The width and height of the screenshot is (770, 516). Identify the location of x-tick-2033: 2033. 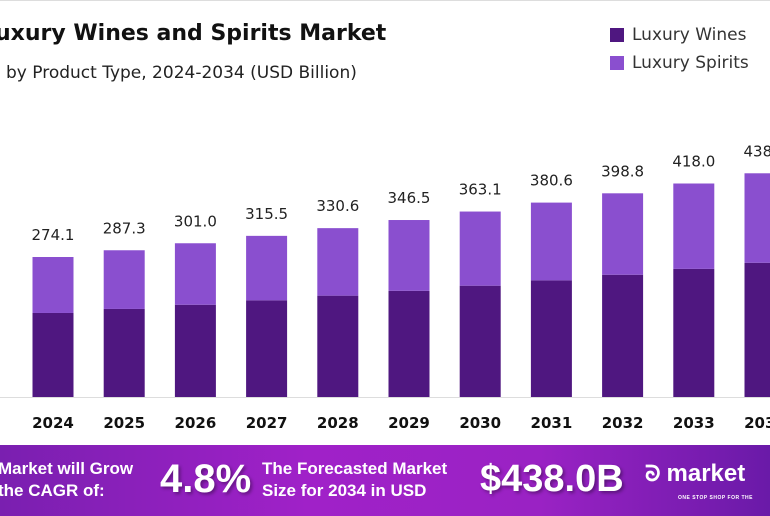
(694, 423).